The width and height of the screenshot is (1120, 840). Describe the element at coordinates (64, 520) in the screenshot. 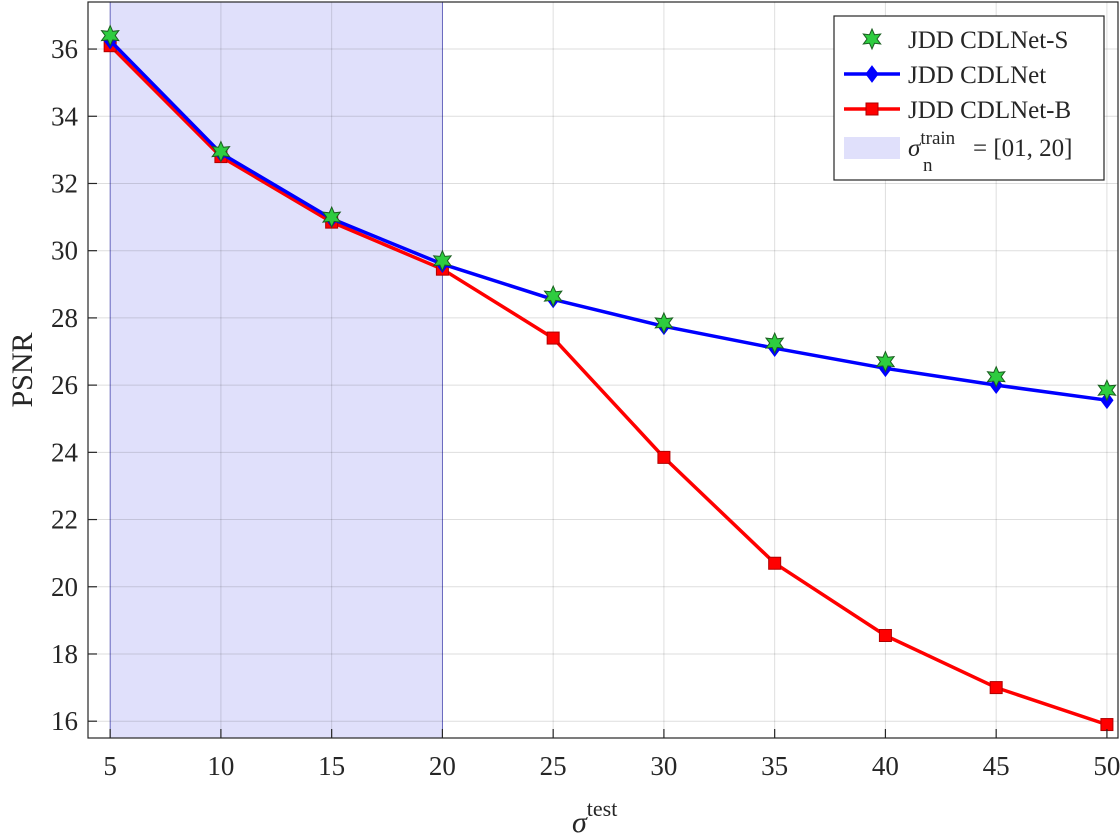

I see `y-tick-label: 22` at that location.